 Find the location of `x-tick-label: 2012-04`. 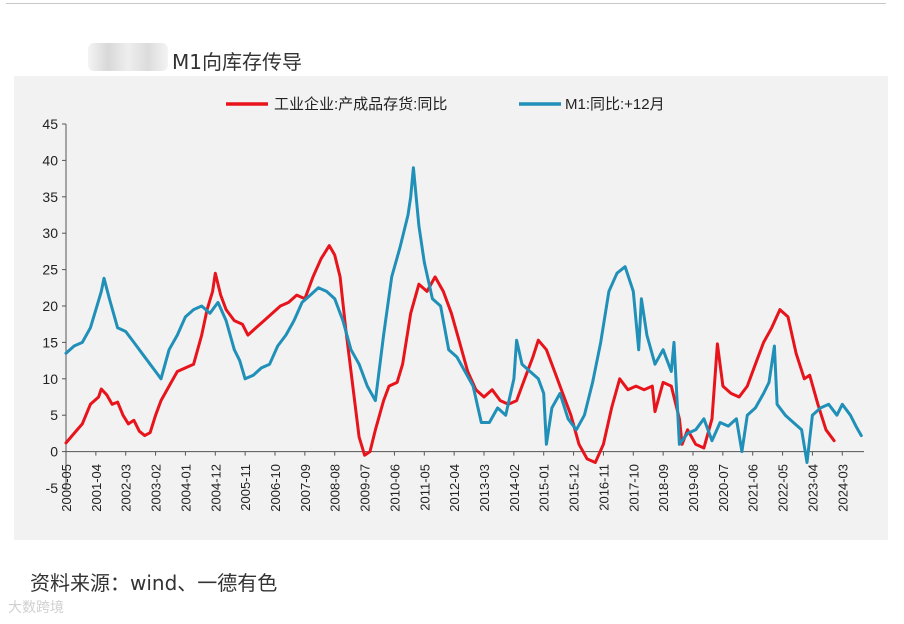

x-tick-label: 2012-04 is located at coordinates (454, 488).